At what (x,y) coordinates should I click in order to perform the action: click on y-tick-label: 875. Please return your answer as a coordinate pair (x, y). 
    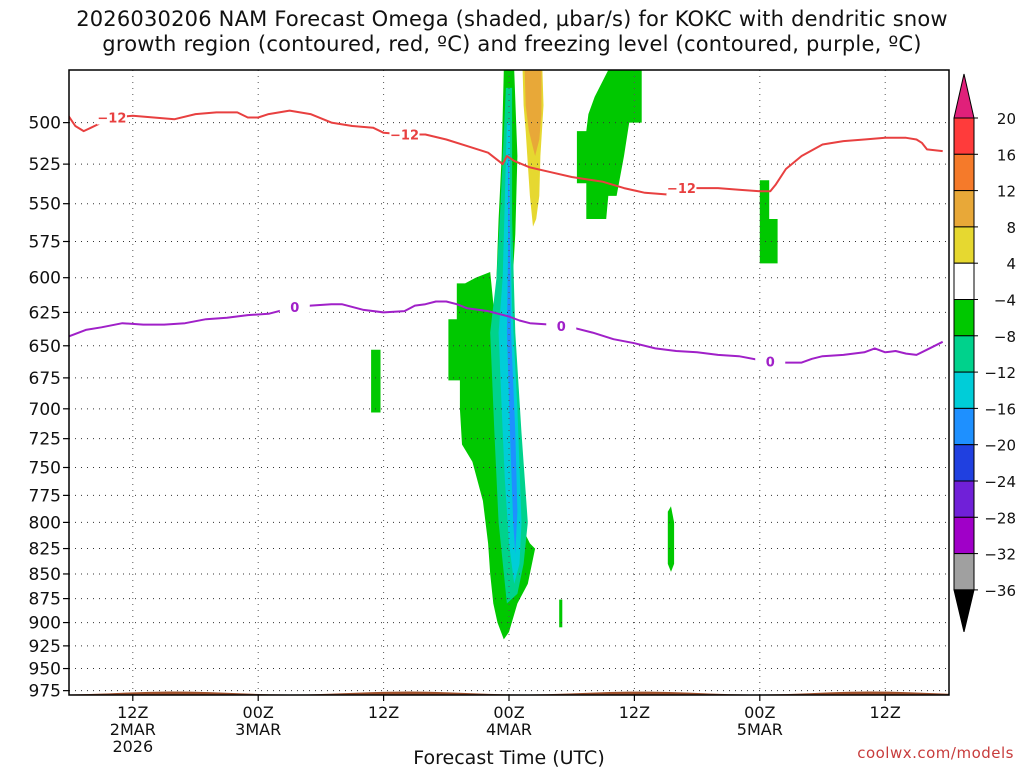
    Looking at the image, I should click on (45, 600).